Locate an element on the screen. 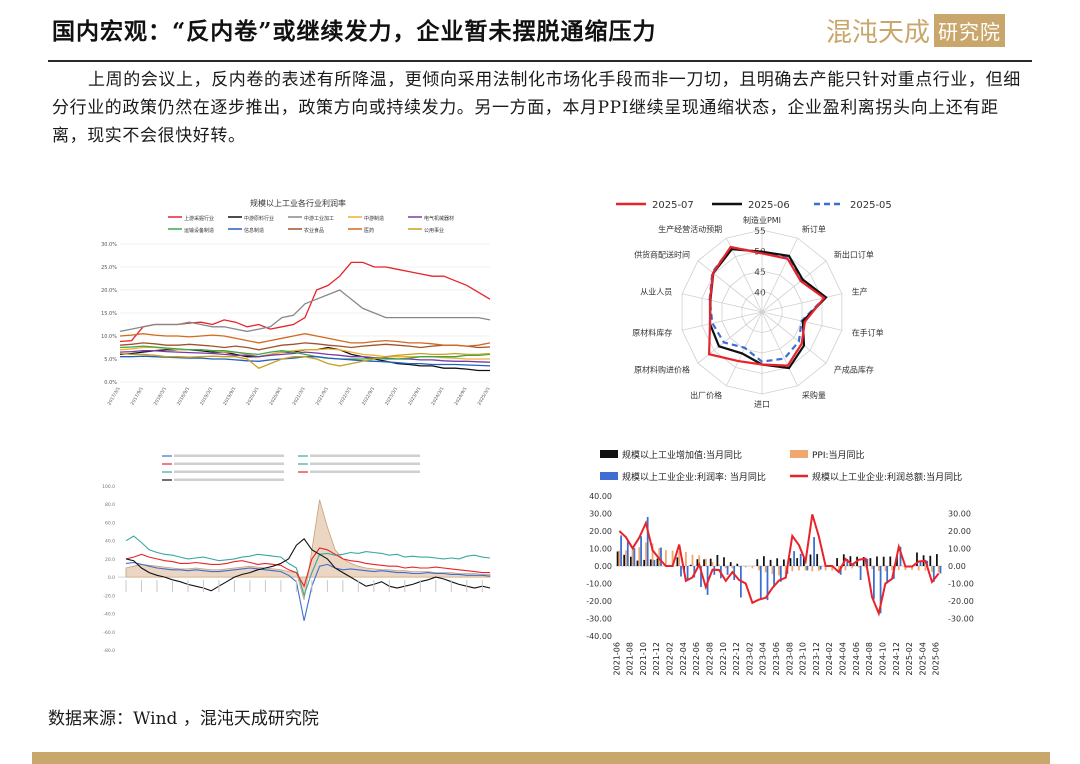  header: 国内宏观：“反内卷”或继续发力，企业暂未摆脱通缩压力 混沌天成 研究院 is located at coordinates (540, 29).